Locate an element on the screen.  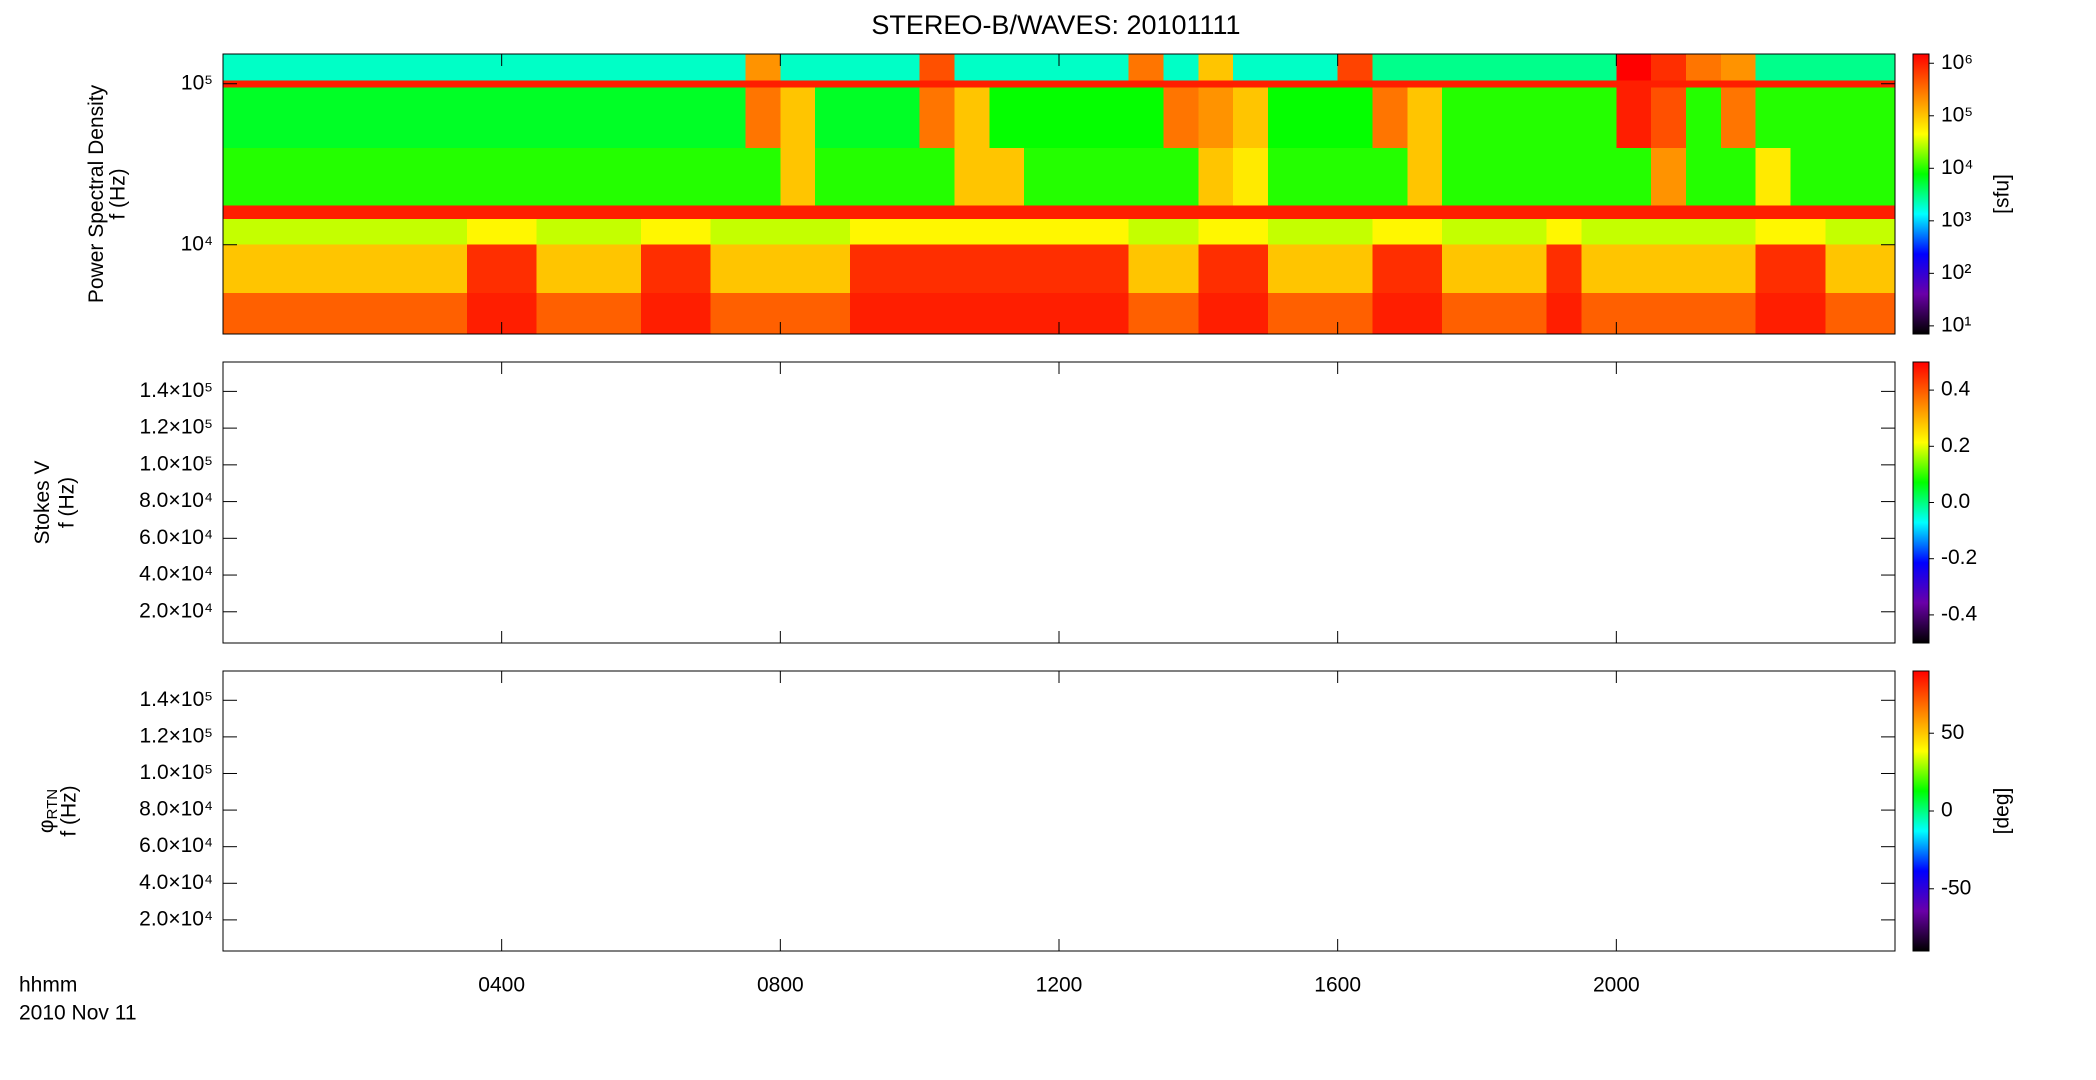
y-tick-label: 10⁴ is located at coordinates (197, 243).